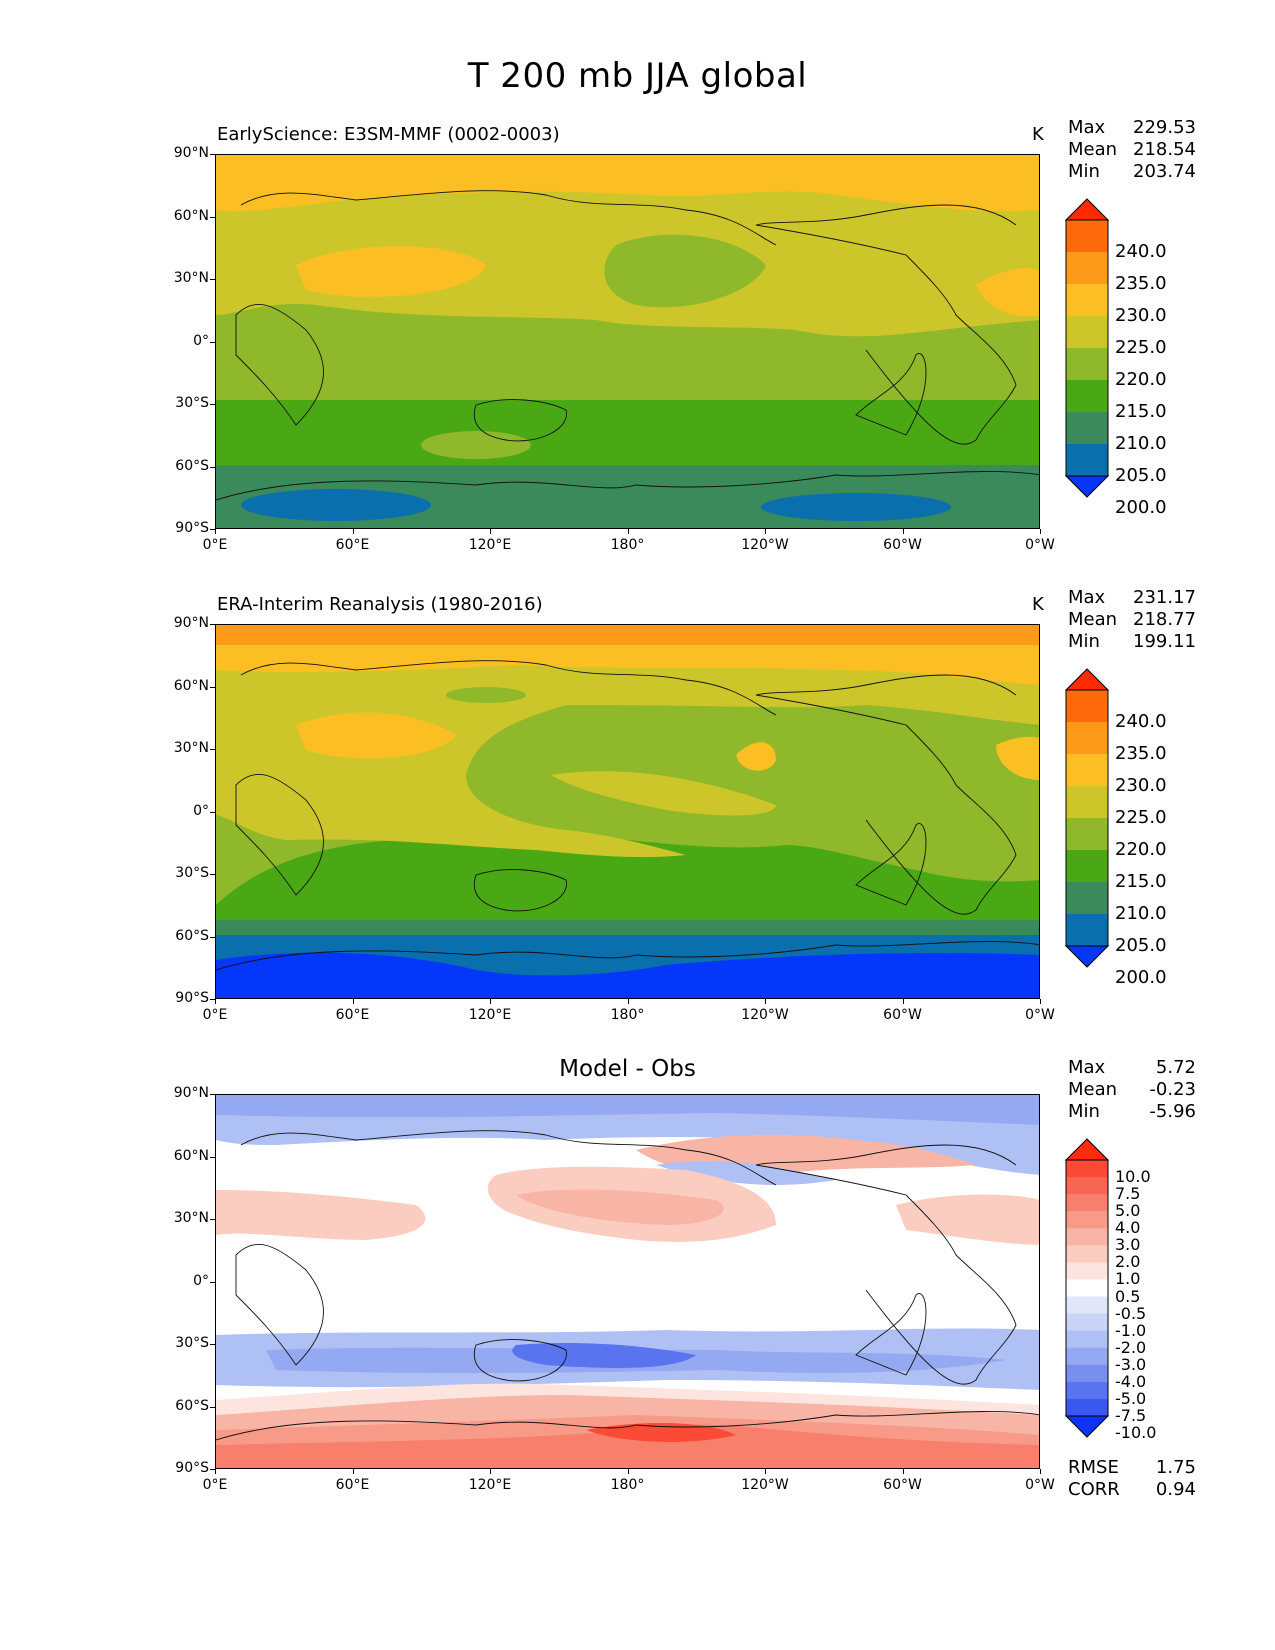 The image size is (1275, 1650). I want to click on x-tick-label: 60°E, so click(352, 545).